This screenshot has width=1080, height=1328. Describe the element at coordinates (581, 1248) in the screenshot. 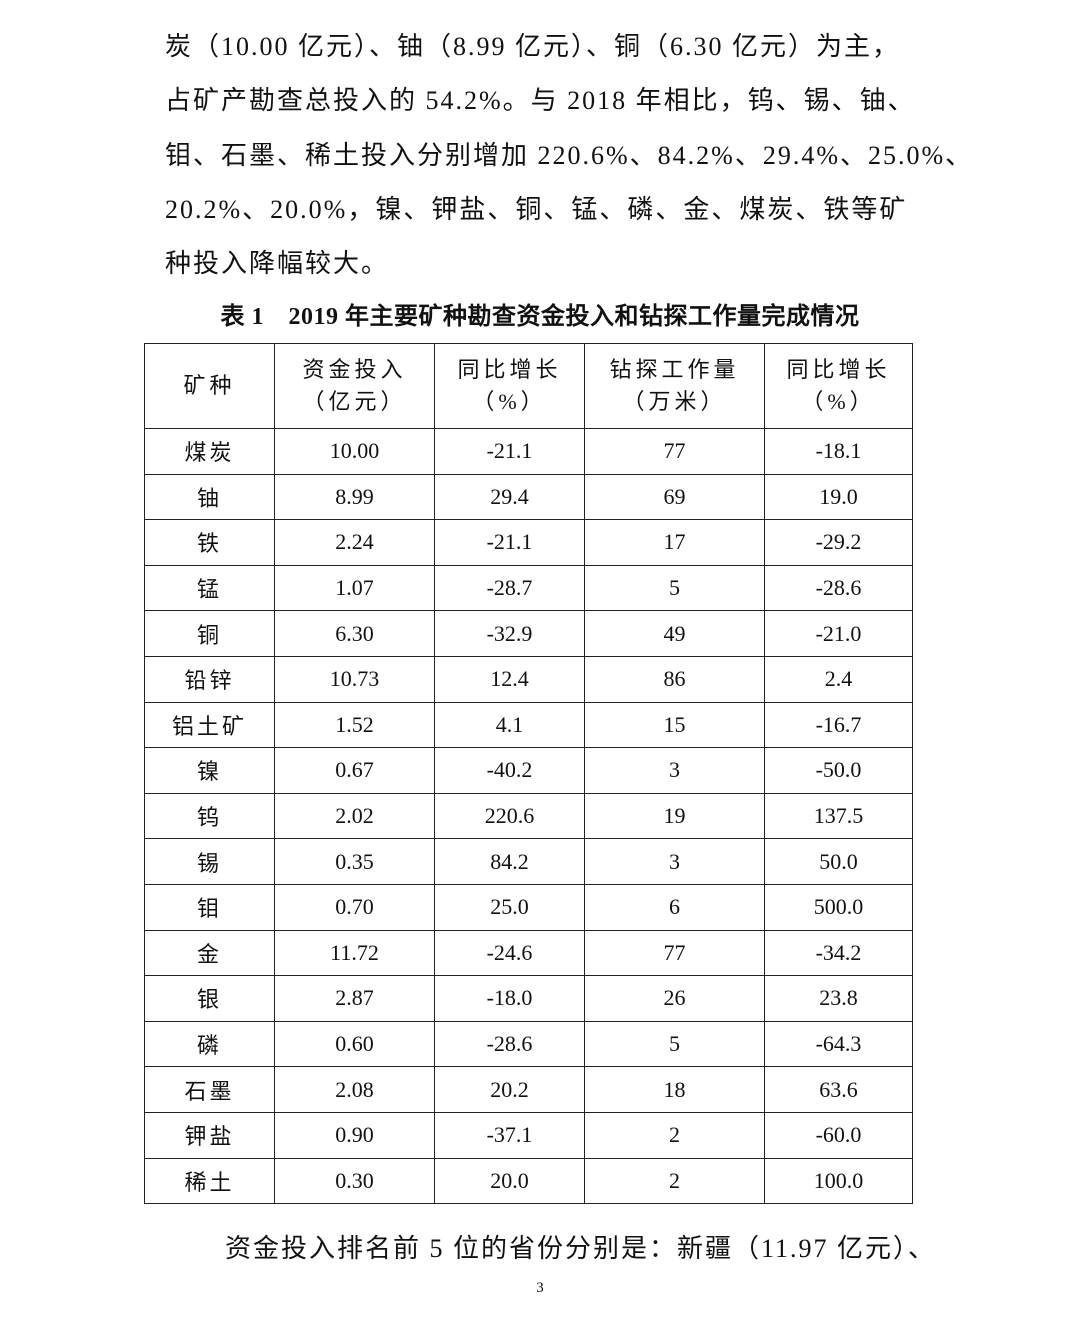

I see `paragraph-bottom: 资金投入排名前 5 位的省份分别是：新疆（11.97 亿元）、` at that location.